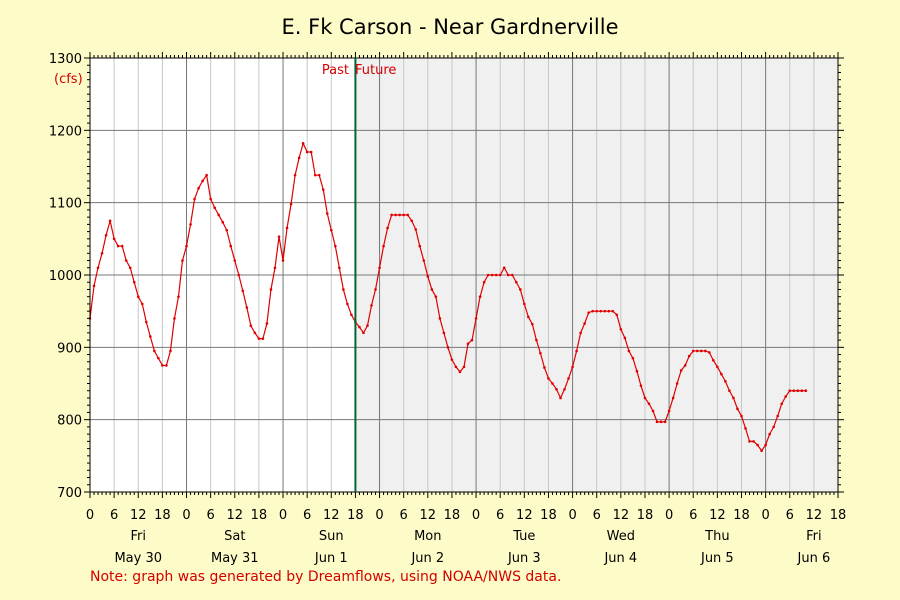  What do you see at coordinates (814, 536) in the screenshot?
I see `day-name-label: Fri` at bounding box center [814, 536].